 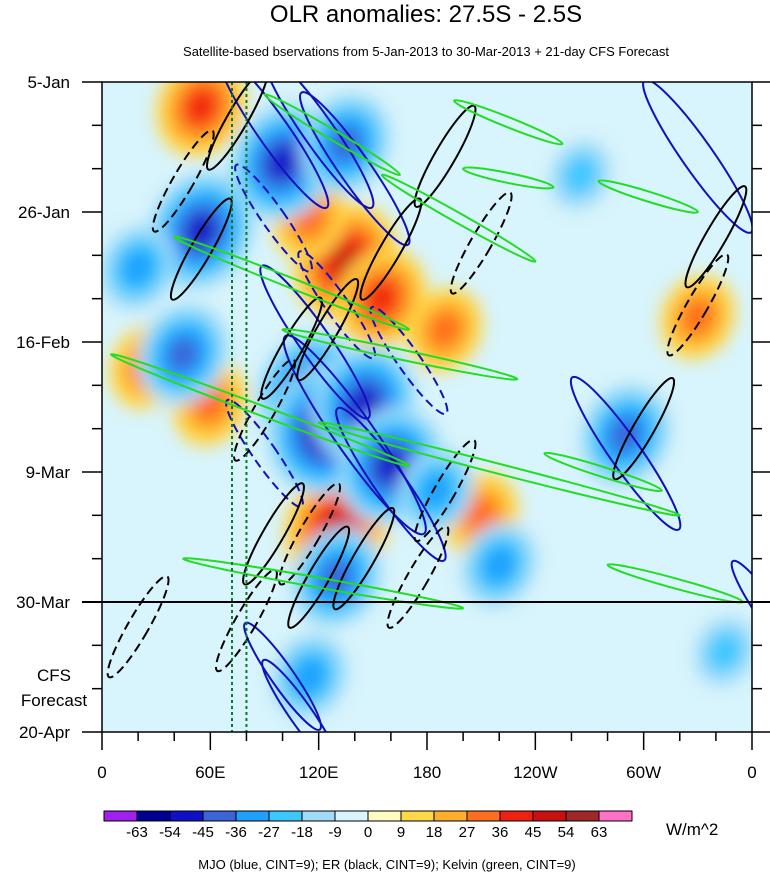 What do you see at coordinates (535, 772) in the screenshot?
I see `x-tick-label: 120W` at bounding box center [535, 772].